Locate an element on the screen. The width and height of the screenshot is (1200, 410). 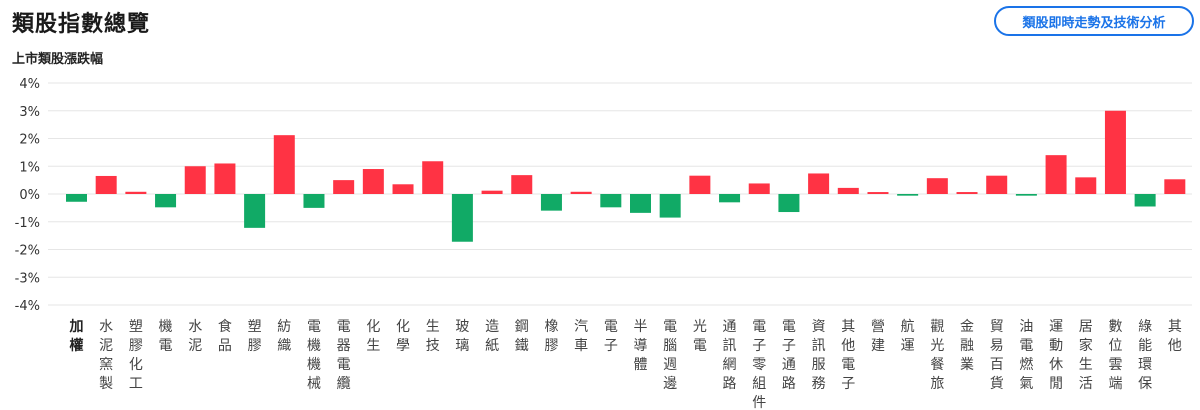
y-tick-label: -2% is located at coordinates (27, 251).